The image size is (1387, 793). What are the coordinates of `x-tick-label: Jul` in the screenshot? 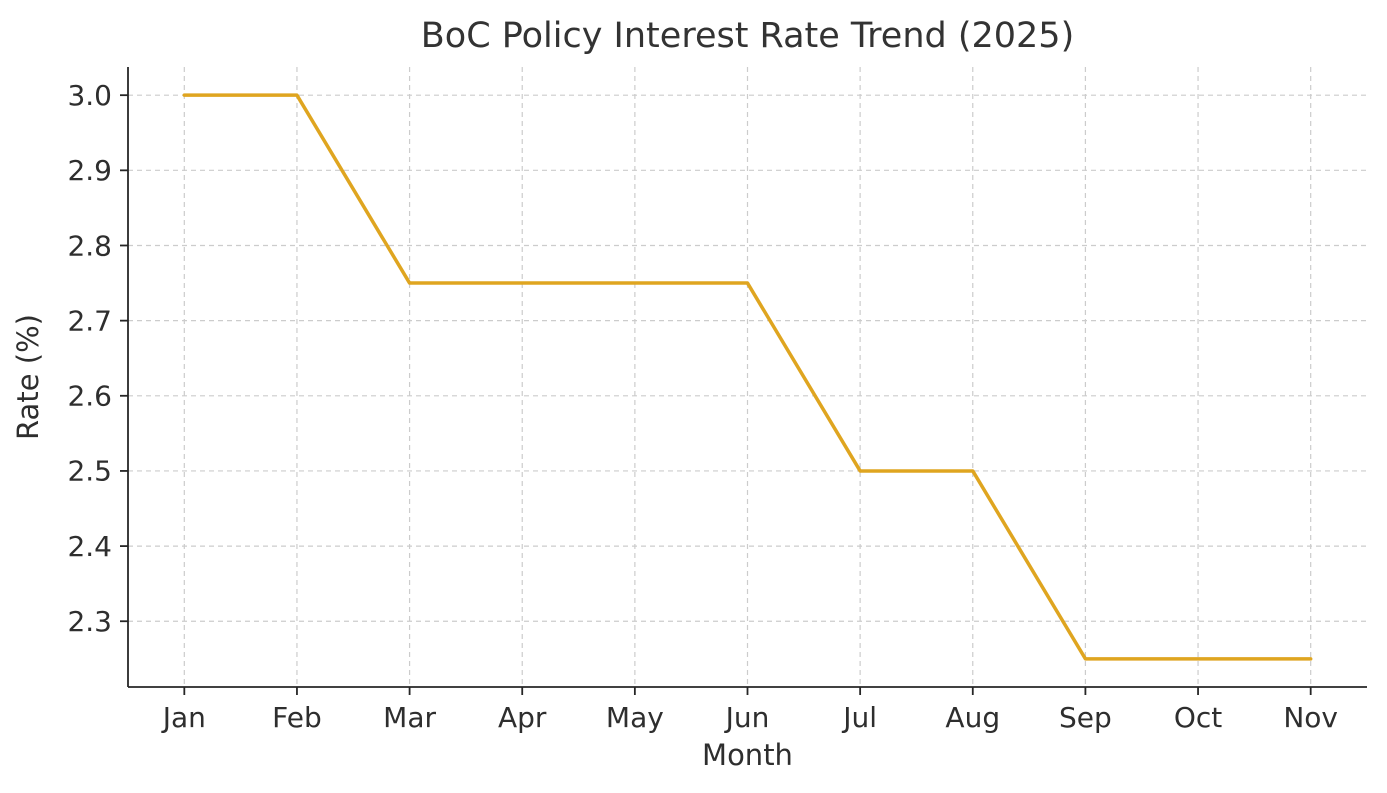 It's located at (859, 717).